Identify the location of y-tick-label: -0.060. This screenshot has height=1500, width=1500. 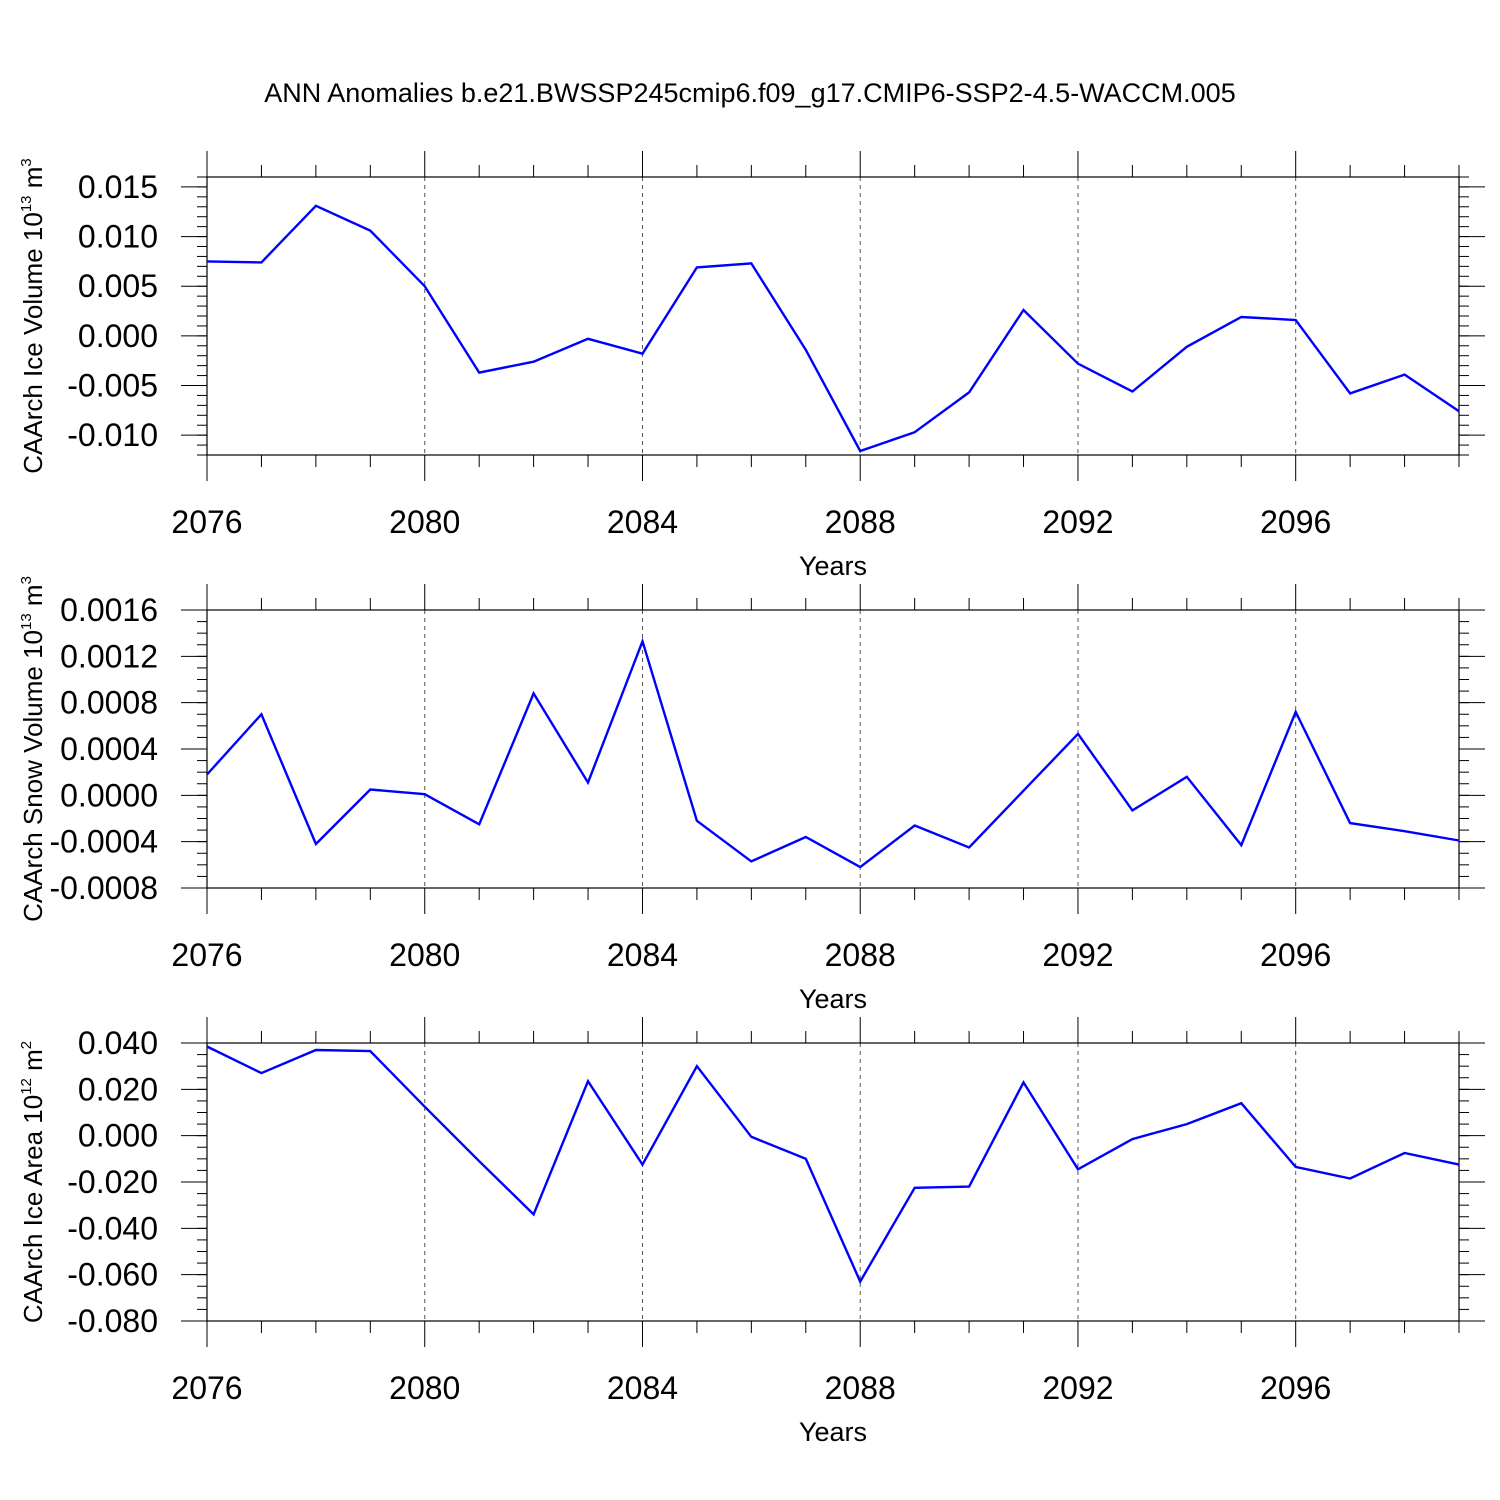
(112, 1275).